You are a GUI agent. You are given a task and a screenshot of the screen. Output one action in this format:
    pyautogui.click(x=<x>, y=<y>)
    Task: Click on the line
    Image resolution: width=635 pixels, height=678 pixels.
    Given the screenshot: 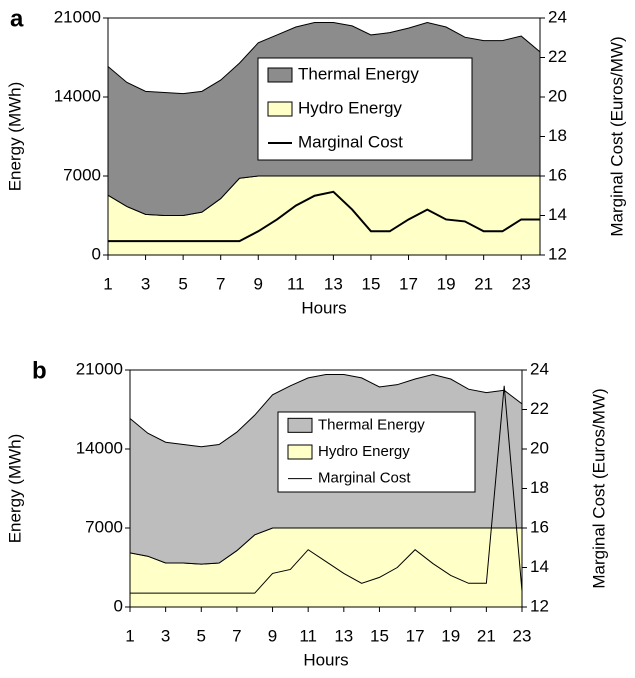 What is the action you would take?
    pyautogui.click(x=324, y=216)
    